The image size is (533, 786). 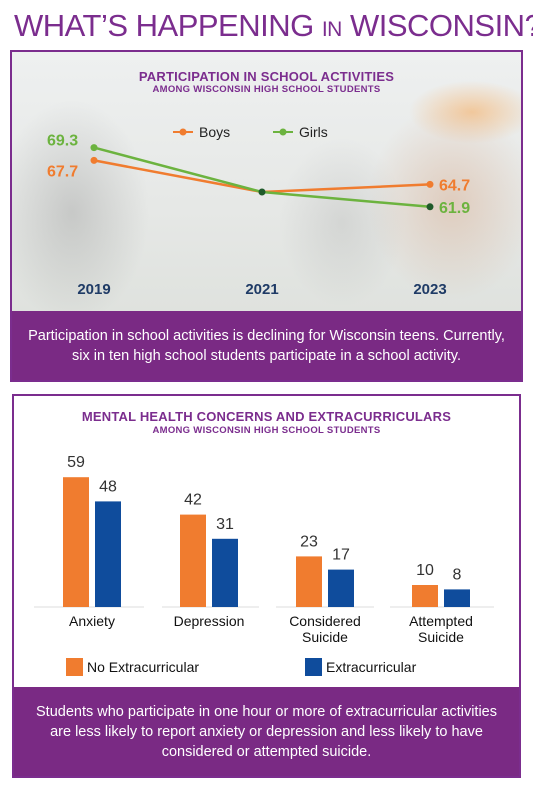 I want to click on legend-label-extracurricular: Extracurricular, so click(x=371, y=667).